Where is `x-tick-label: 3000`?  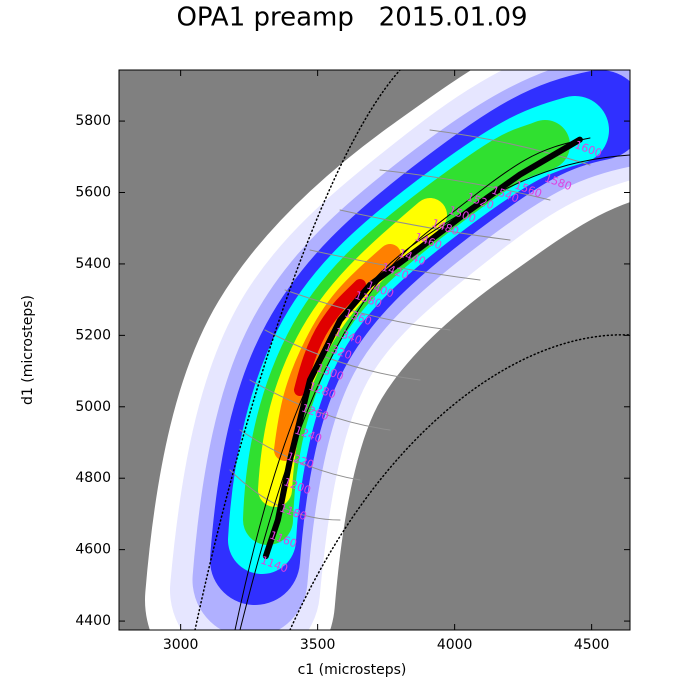 x-tick-label: 3000 is located at coordinates (181, 645).